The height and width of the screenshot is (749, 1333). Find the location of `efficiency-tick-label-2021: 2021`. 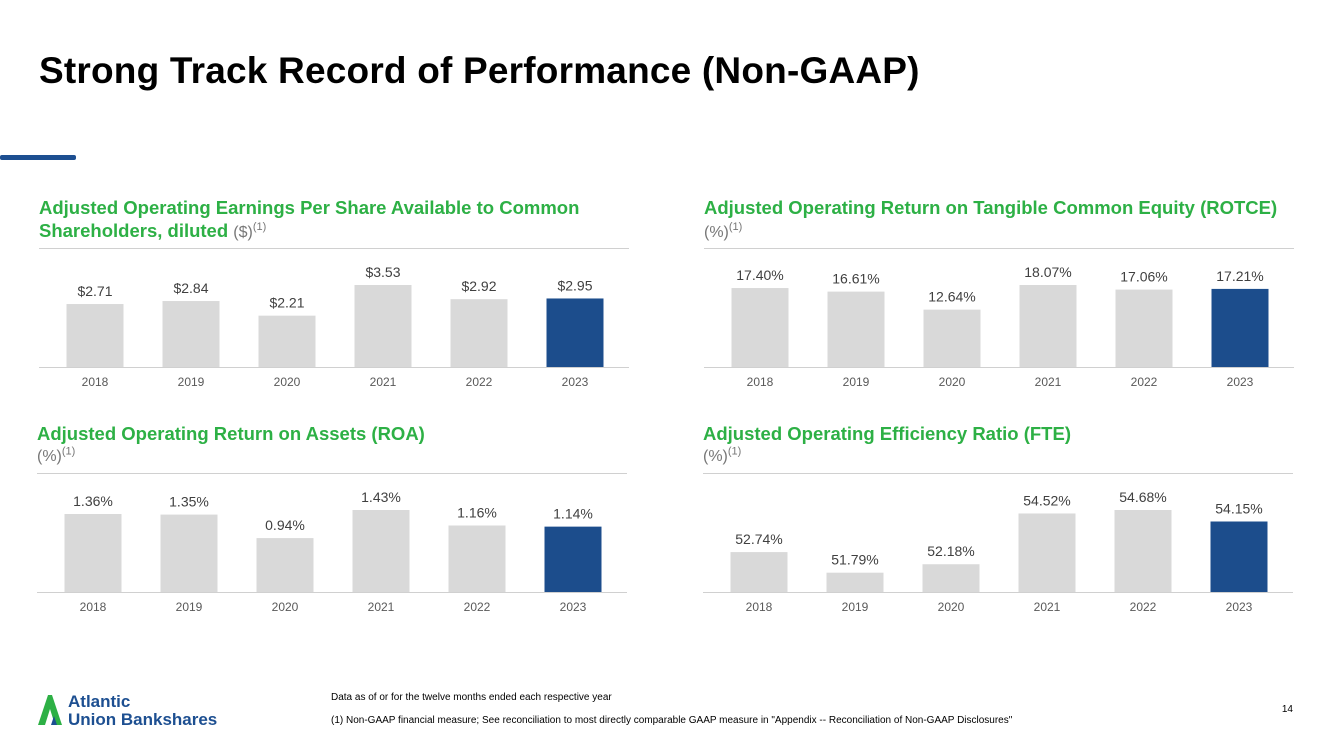

efficiency-tick-label-2021: 2021 is located at coordinates (1047, 607).